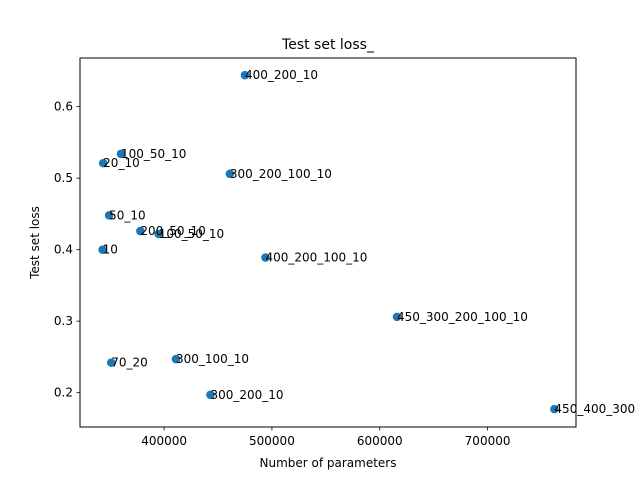 This screenshot has width=640, height=480. Describe the element at coordinates (380, 441) in the screenshot. I see `x-tick-label: 600000` at that location.